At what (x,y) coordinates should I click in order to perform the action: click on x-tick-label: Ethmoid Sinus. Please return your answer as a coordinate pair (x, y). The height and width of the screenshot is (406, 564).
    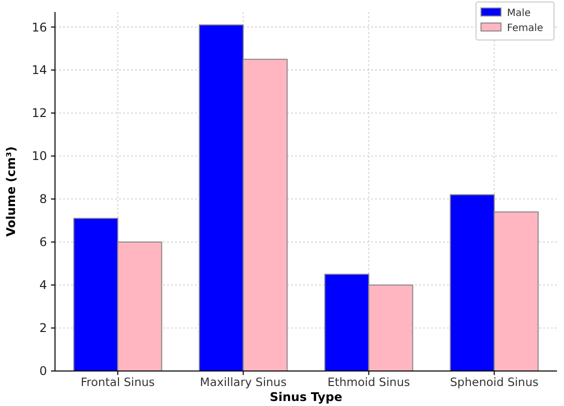
    Looking at the image, I should click on (368, 382).